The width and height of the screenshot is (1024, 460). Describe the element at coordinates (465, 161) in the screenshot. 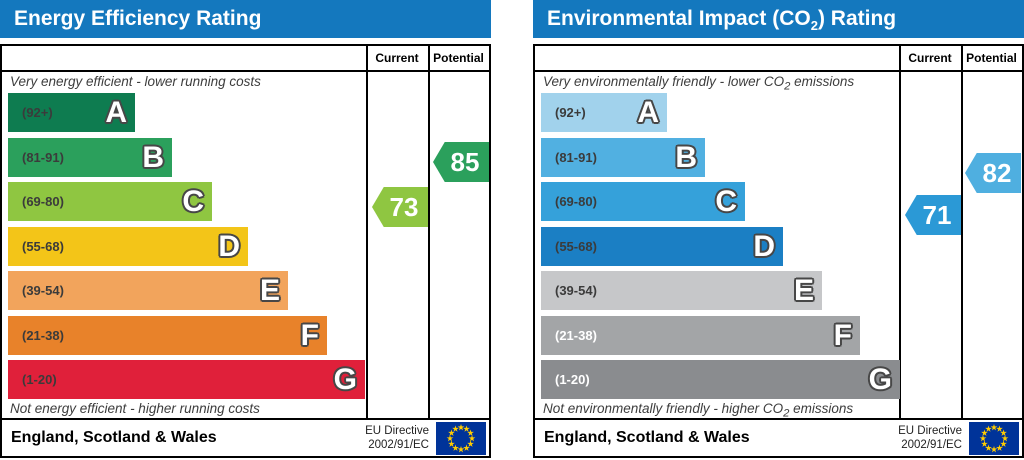

I see `potential-rating-value: 85` at that location.